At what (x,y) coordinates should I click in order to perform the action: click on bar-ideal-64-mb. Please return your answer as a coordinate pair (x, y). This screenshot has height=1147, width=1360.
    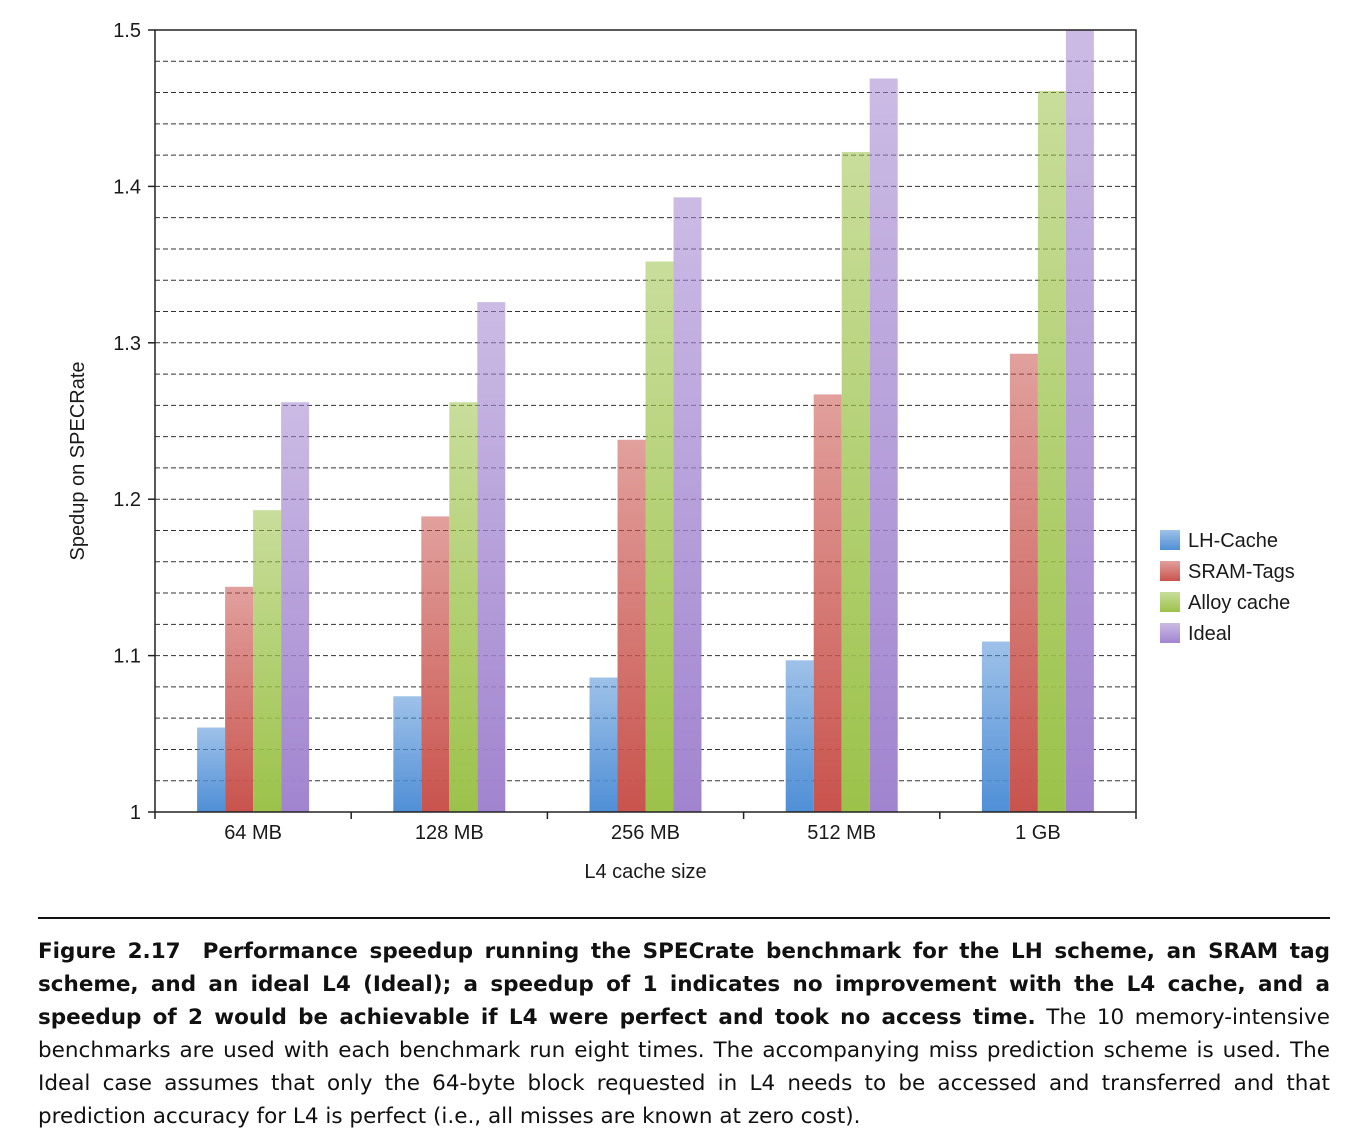
    Looking at the image, I should click on (295, 607).